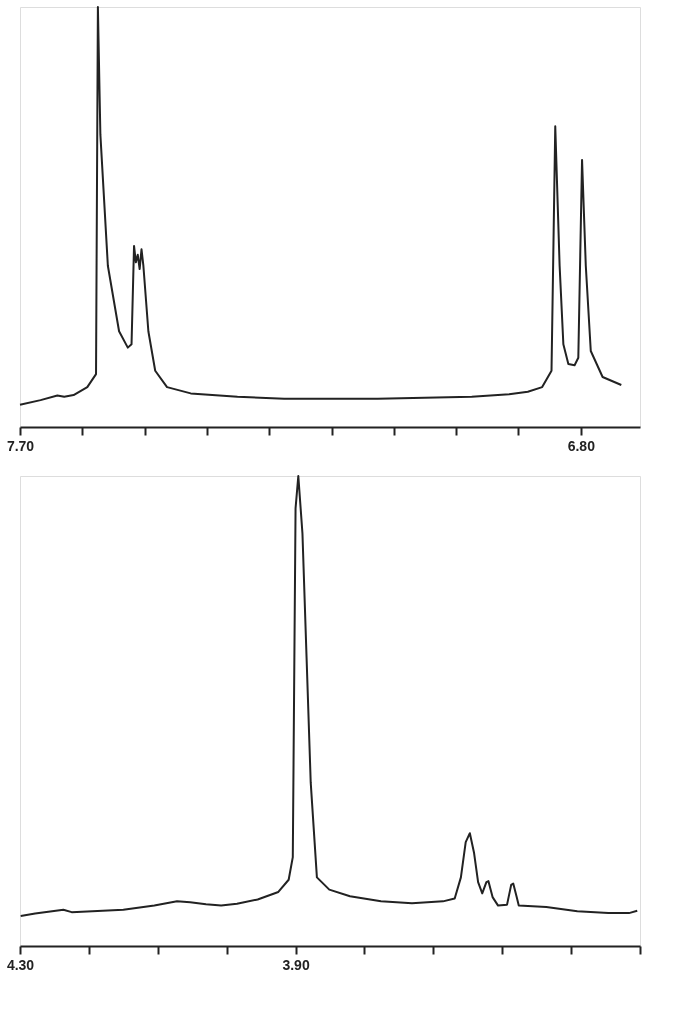  I want to click on x-tick-label: 7.70, so click(20, 445).